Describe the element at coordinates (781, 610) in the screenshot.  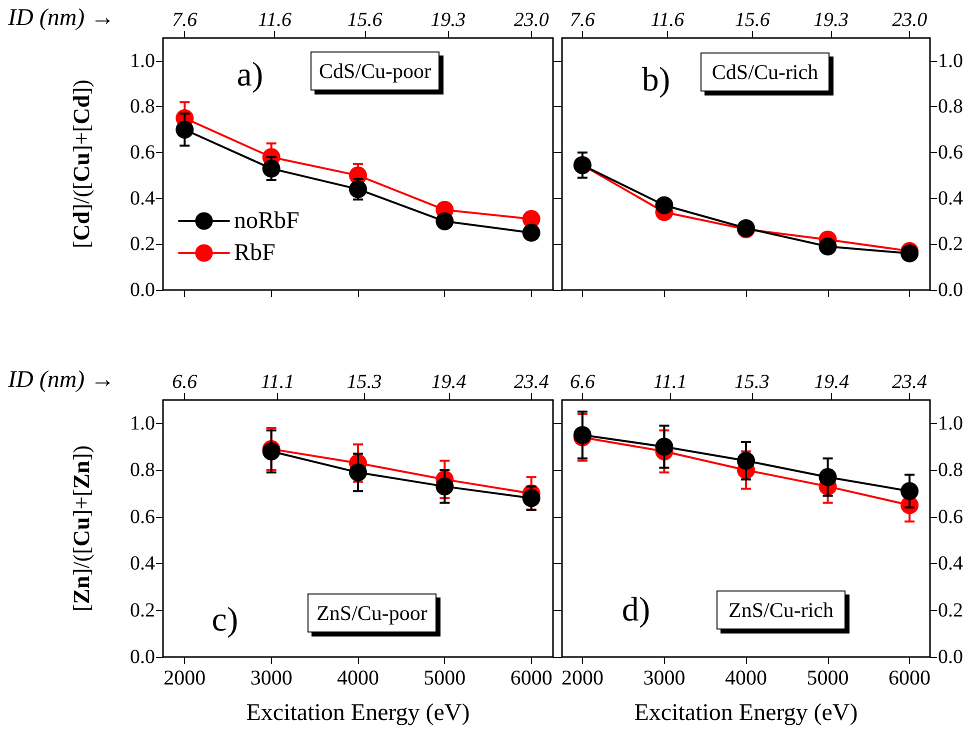
I see `annotation: ZnS/Cu-rich` at that location.